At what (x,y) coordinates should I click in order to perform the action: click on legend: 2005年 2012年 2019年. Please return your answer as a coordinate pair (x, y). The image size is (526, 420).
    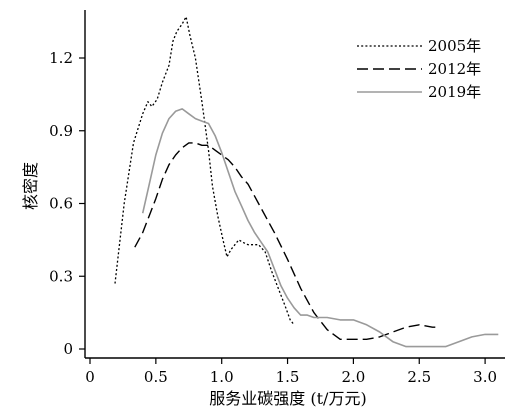
    Looking at the image, I should click on (419, 69).